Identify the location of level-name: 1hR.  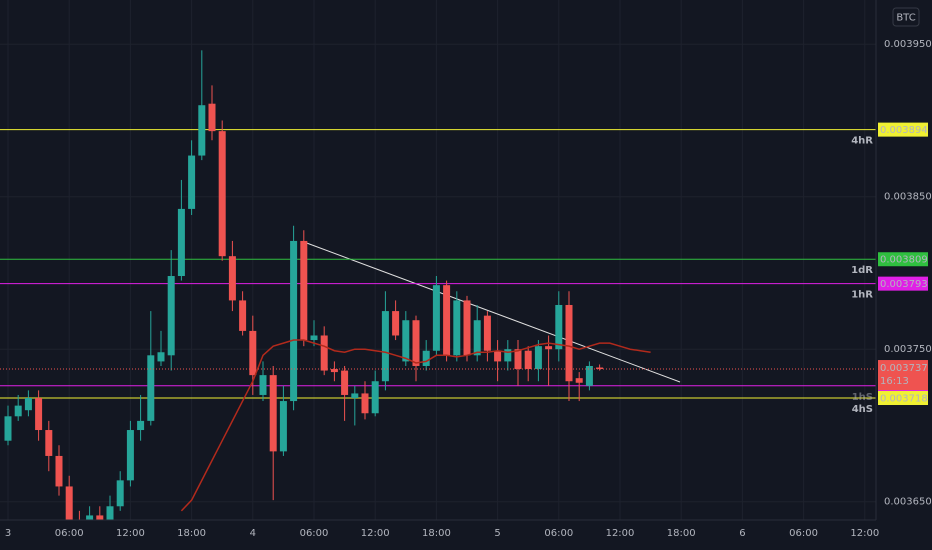
(862, 295).